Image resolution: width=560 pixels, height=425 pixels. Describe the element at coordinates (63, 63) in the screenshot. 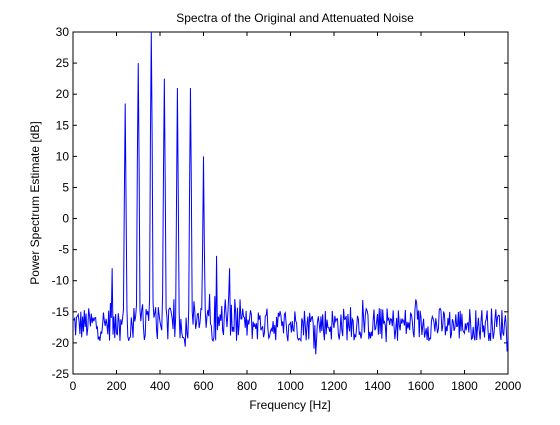

I see `y-tick-label: 25` at that location.